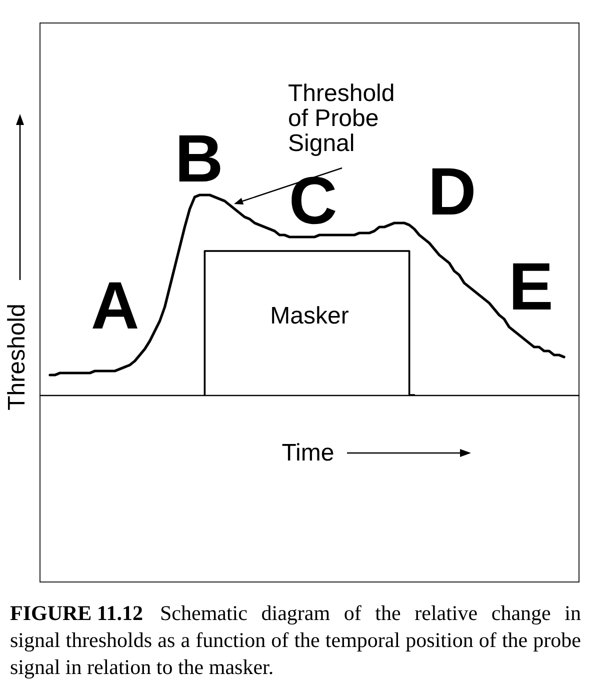 The image size is (602, 686). What do you see at coordinates (341, 118) in the screenshot?
I see `text: Threshold of Probe Signal` at bounding box center [341, 118].